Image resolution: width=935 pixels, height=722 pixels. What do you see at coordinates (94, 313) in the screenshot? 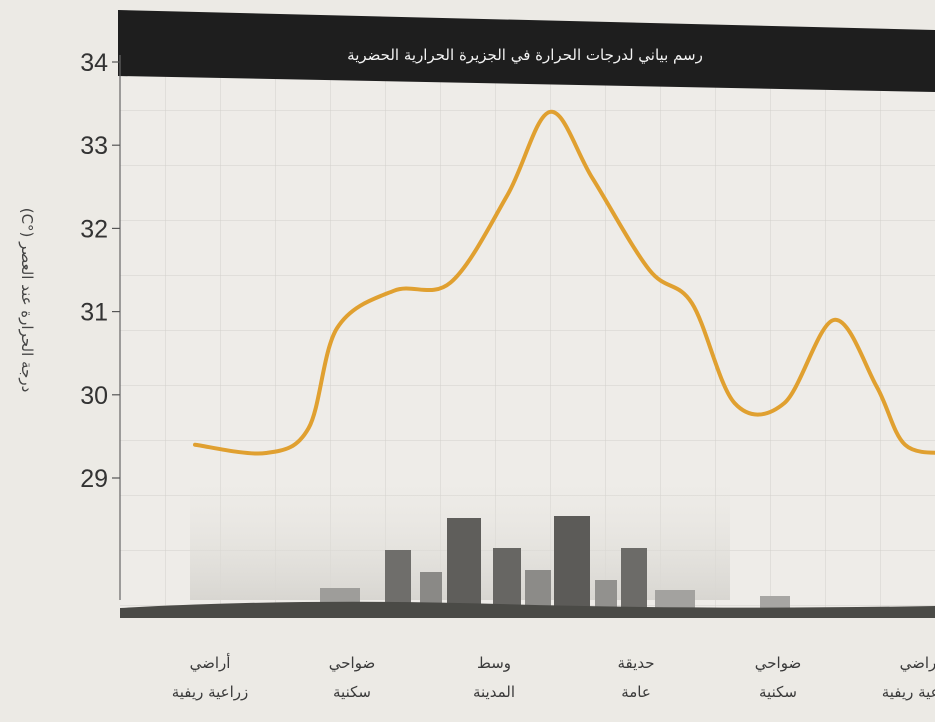
I see `y-tick-label: 31` at bounding box center [94, 313].